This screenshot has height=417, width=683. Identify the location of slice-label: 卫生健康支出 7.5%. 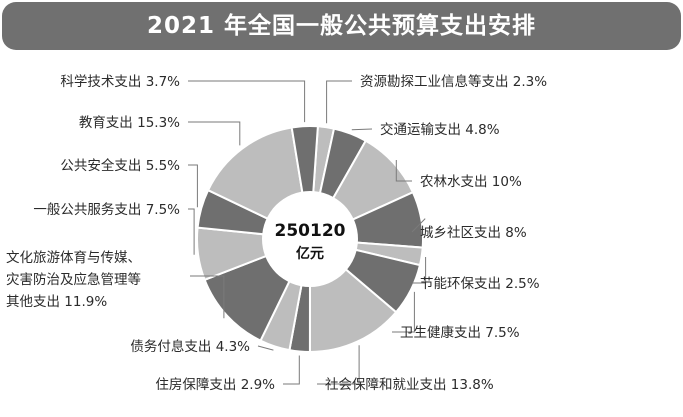
(460, 332).